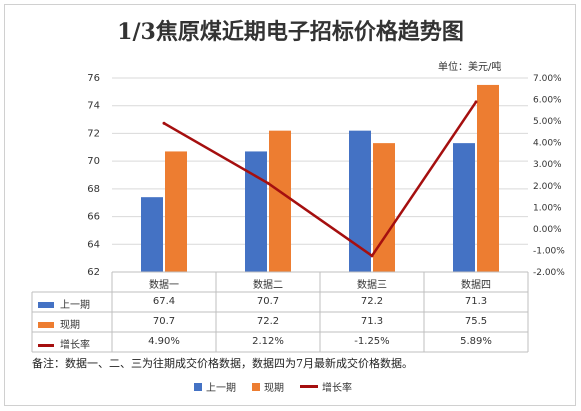  I want to click on legend-item-current: 现期, so click(268, 386).